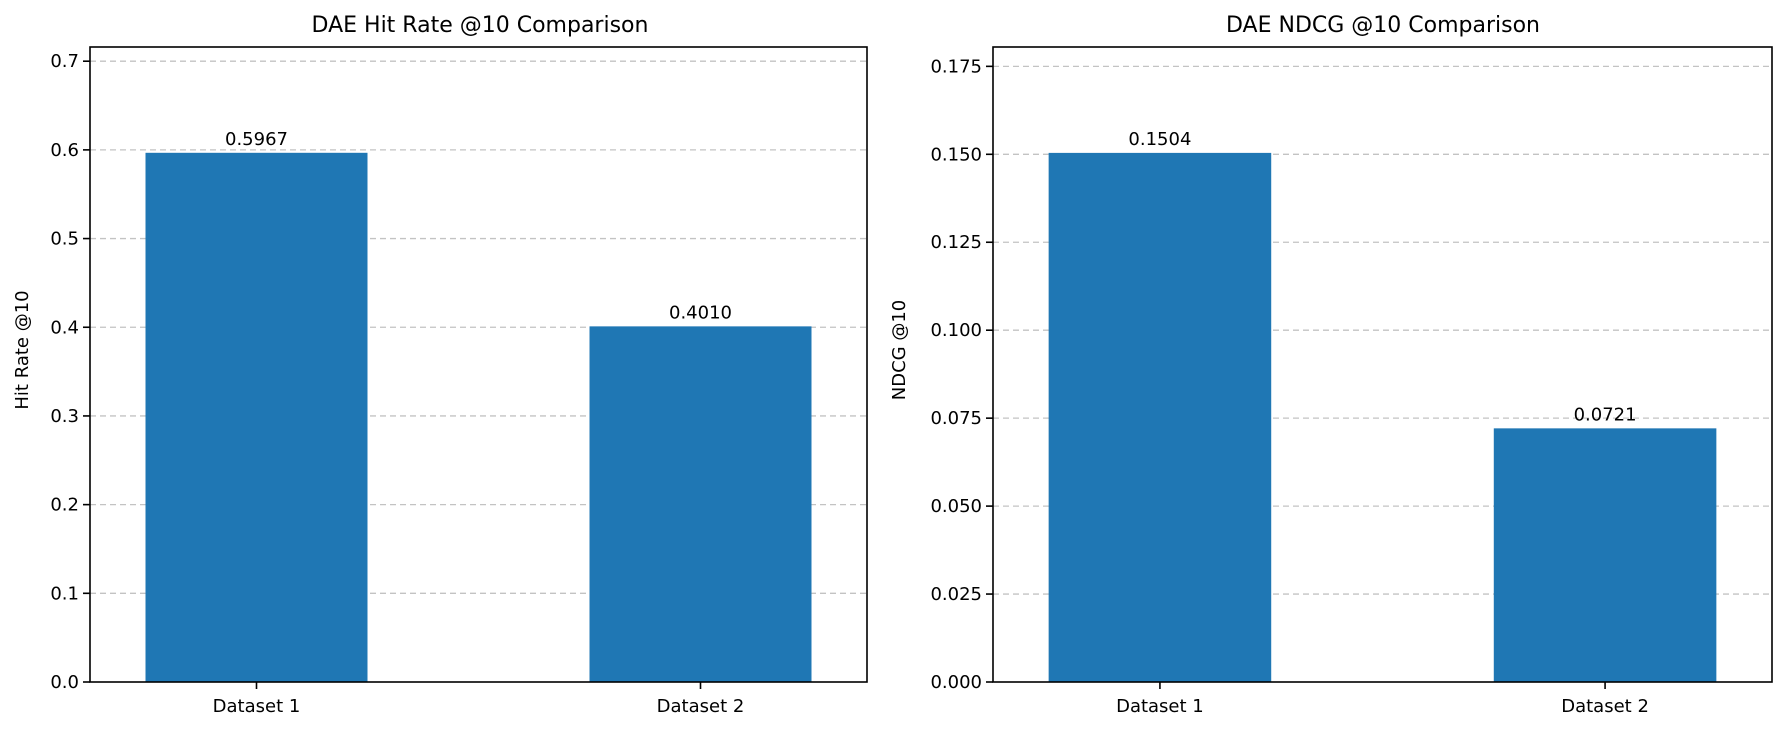 This screenshot has width=1784, height=732. Describe the element at coordinates (64, 150) in the screenshot. I see `y-tick-label: 0.6` at that location.